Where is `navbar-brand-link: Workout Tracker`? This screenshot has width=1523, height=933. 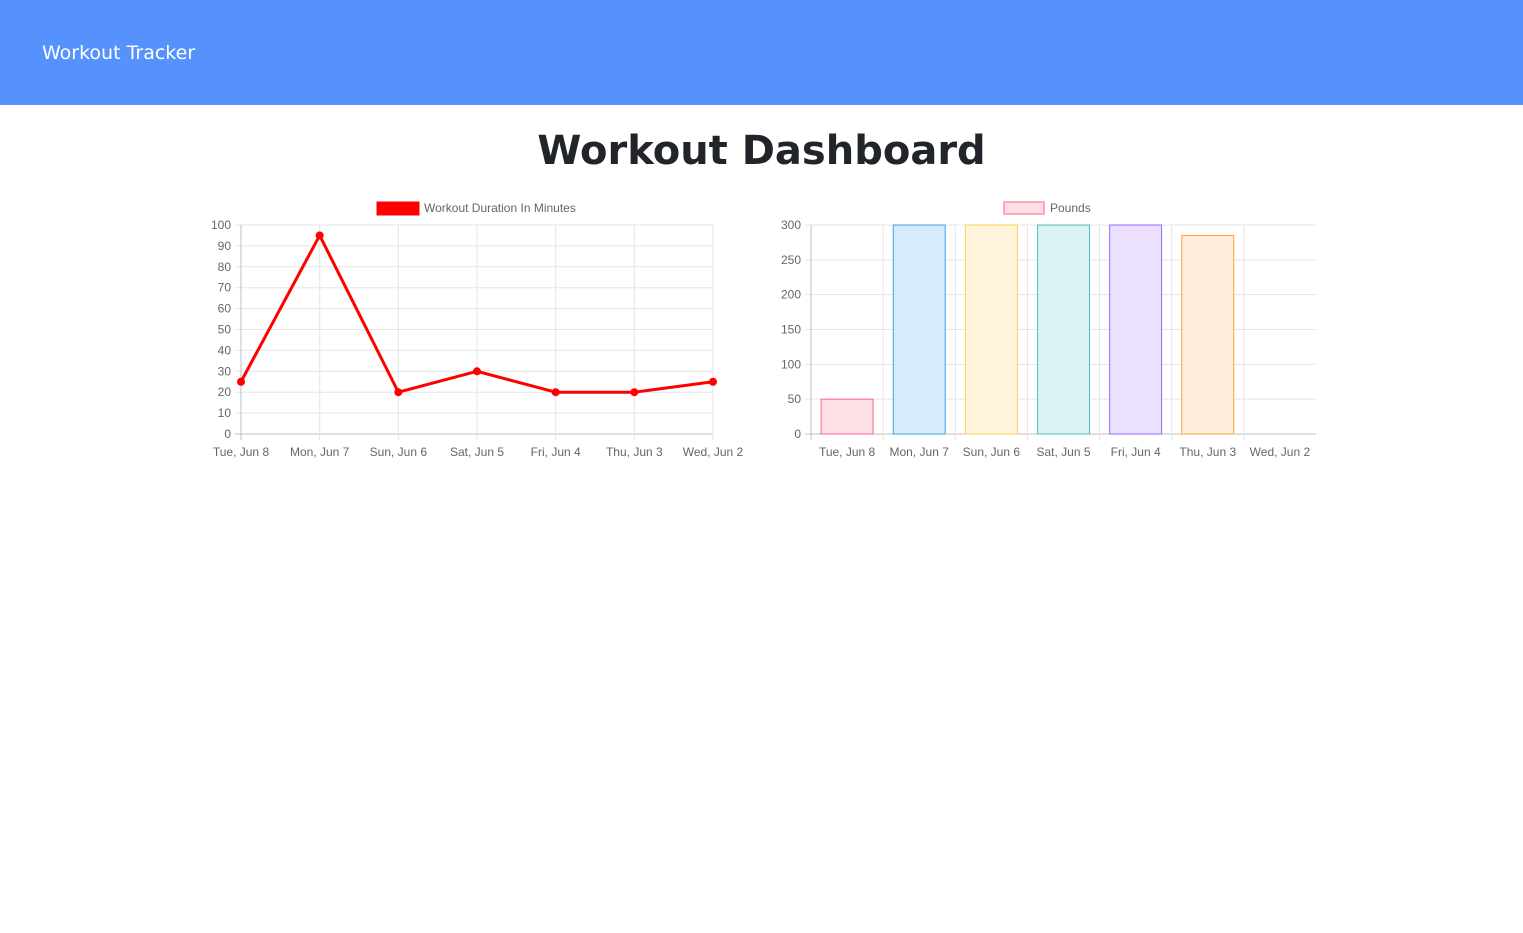 navbar-brand-link: Workout Tracker is located at coordinates (119, 53).